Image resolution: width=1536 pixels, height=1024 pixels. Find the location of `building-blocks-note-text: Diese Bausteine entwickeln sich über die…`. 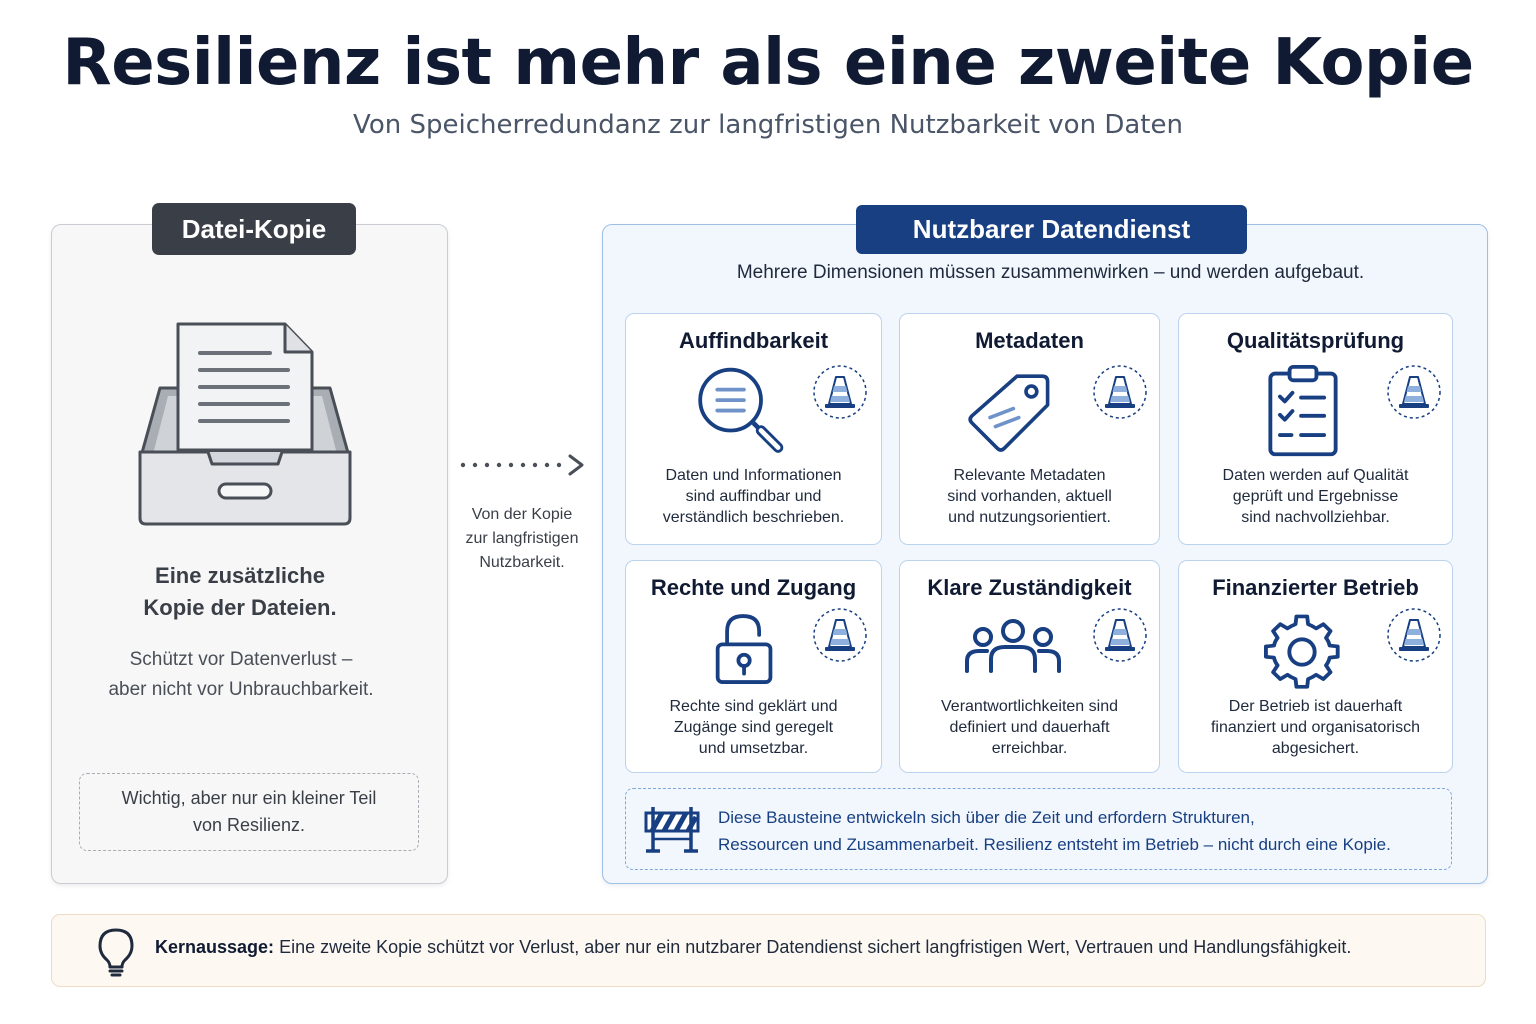

building-blocks-note-text: Diese Bausteine entwickeln sich über die… is located at coordinates (1054, 831).